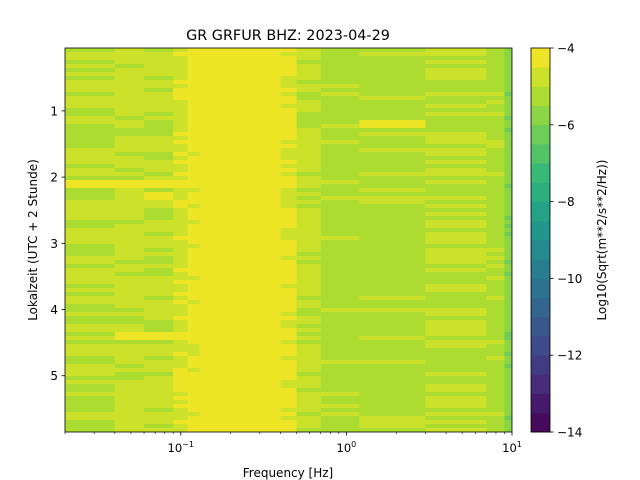 This screenshot has height=480, width=640. What do you see at coordinates (495, 146) in the screenshot?
I see `heatmap-cell-r24-b11` at bounding box center [495, 146].